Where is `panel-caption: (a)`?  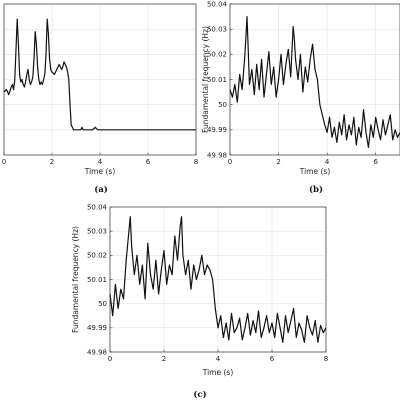
panel-caption: (a) is located at coordinates (101, 189).